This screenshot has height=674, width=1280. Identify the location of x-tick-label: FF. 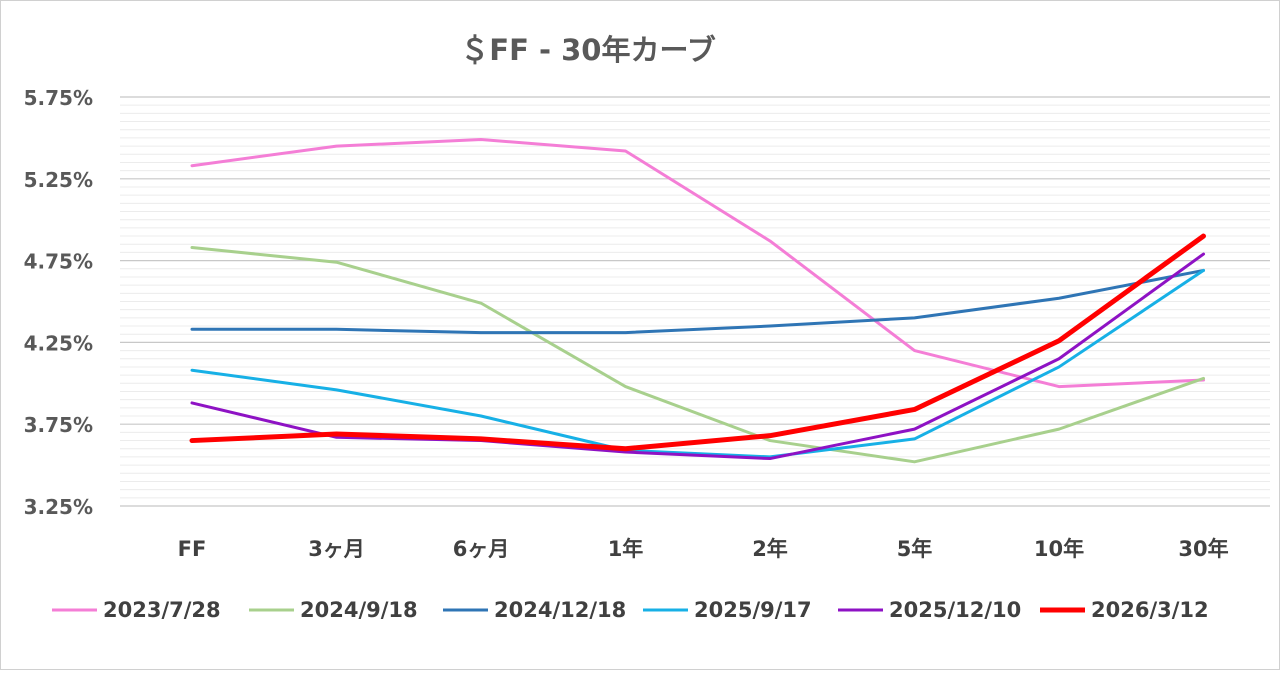
(192, 549).